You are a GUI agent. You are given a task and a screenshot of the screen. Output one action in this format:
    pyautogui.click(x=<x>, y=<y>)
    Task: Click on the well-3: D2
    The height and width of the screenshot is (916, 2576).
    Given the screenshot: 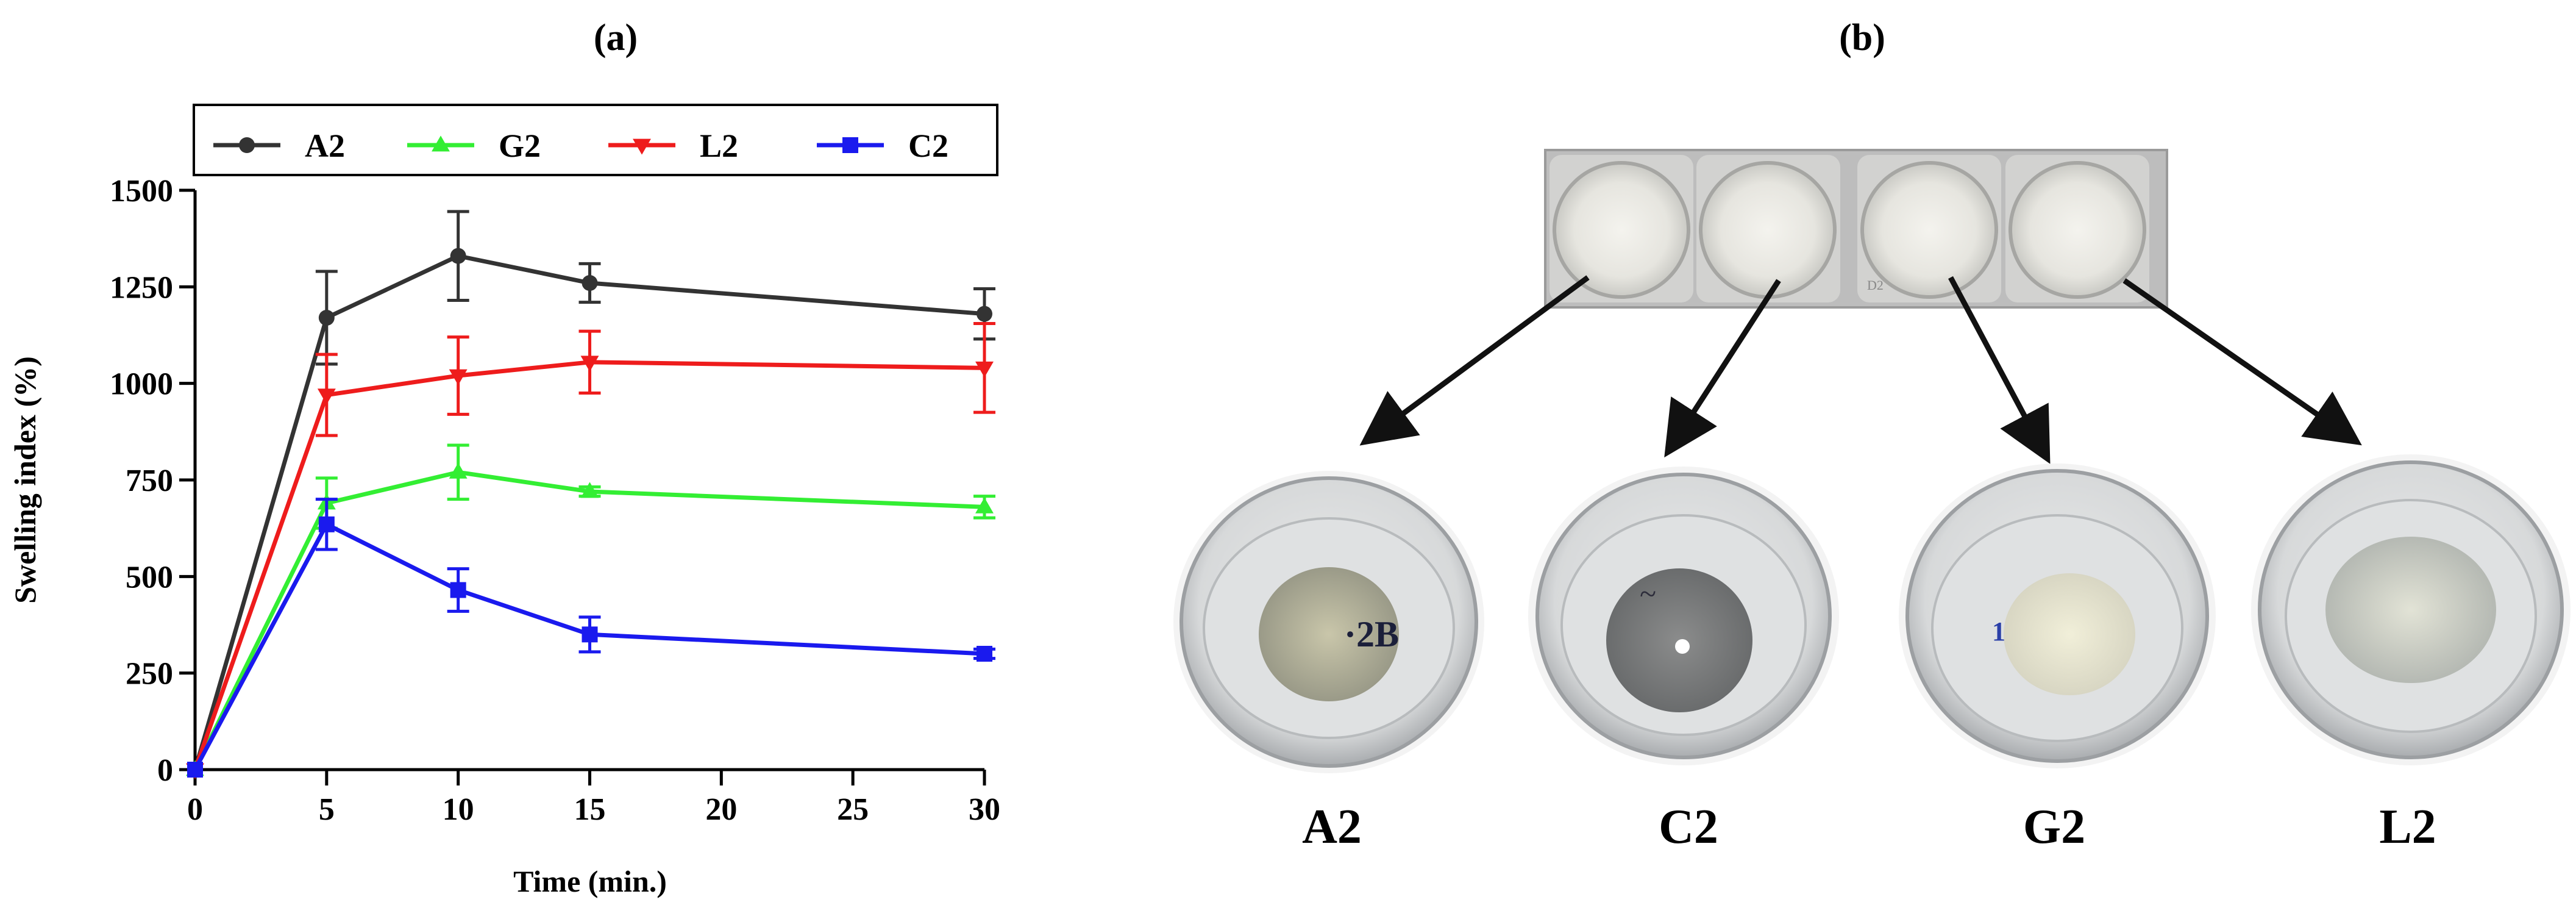 What is the action you would take?
    pyautogui.click(x=1929, y=228)
    